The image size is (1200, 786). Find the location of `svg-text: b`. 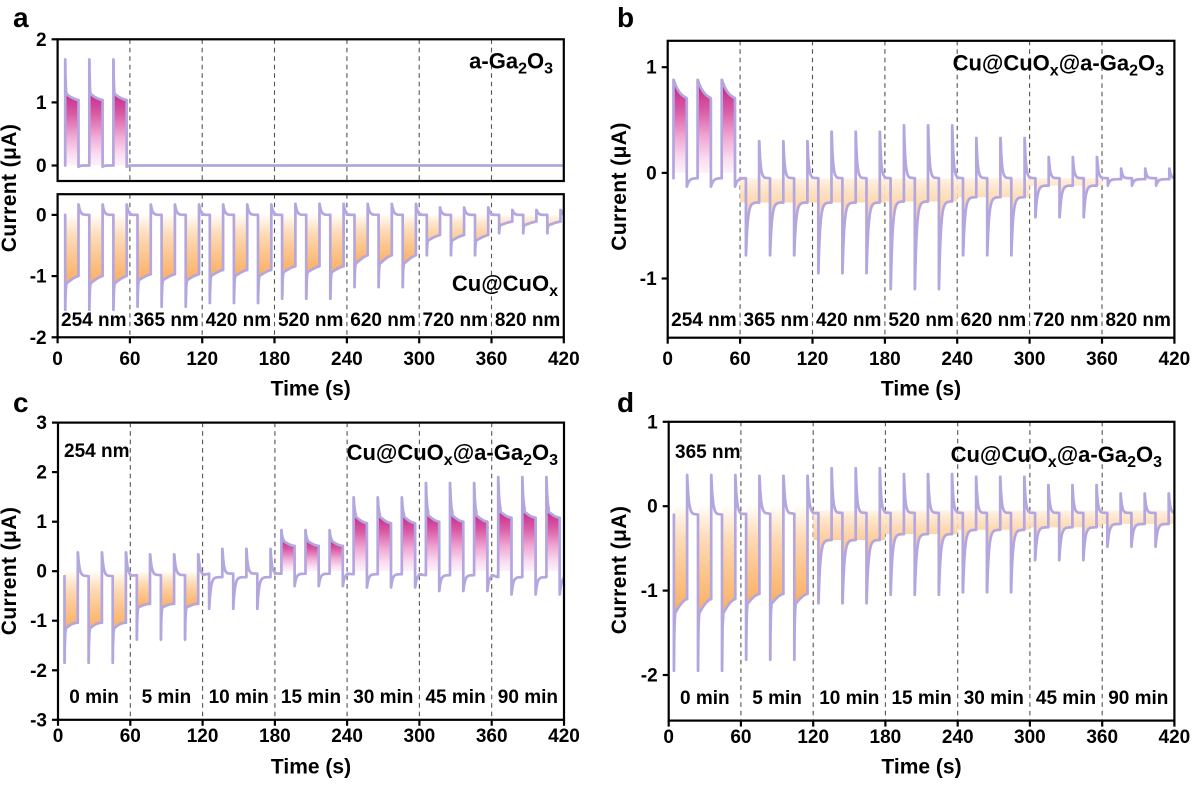

svg-text: b is located at coordinates (625, 17).